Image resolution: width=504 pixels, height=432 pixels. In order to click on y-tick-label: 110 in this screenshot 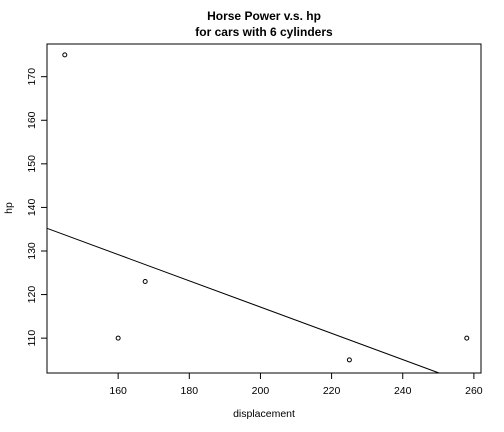, I will do `click(32, 338)`.